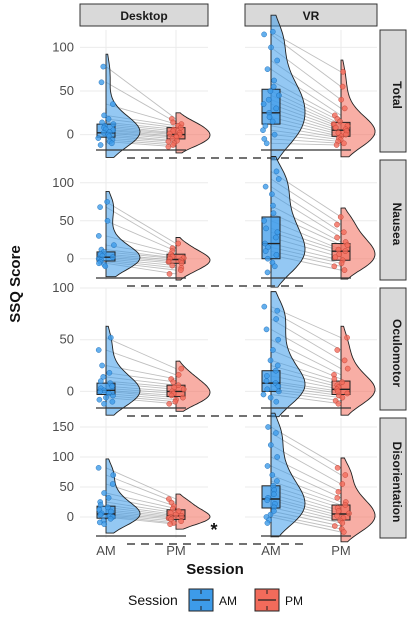 Image resolution: width=408 pixels, height=617 pixels. I want to click on y-tick-label: 100, so click(63, 46).